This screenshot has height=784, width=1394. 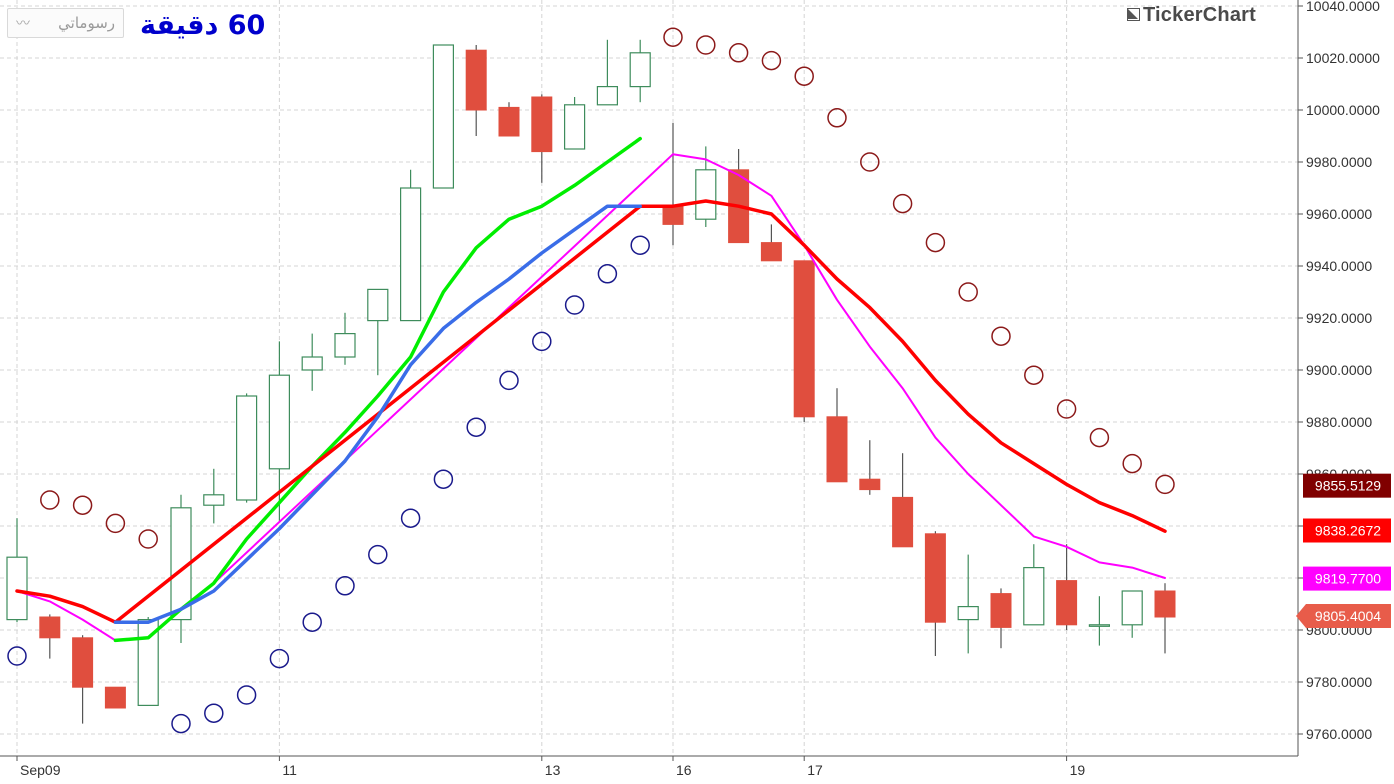 I want to click on my-drawings-label: رسوماتي, so click(x=86, y=23).